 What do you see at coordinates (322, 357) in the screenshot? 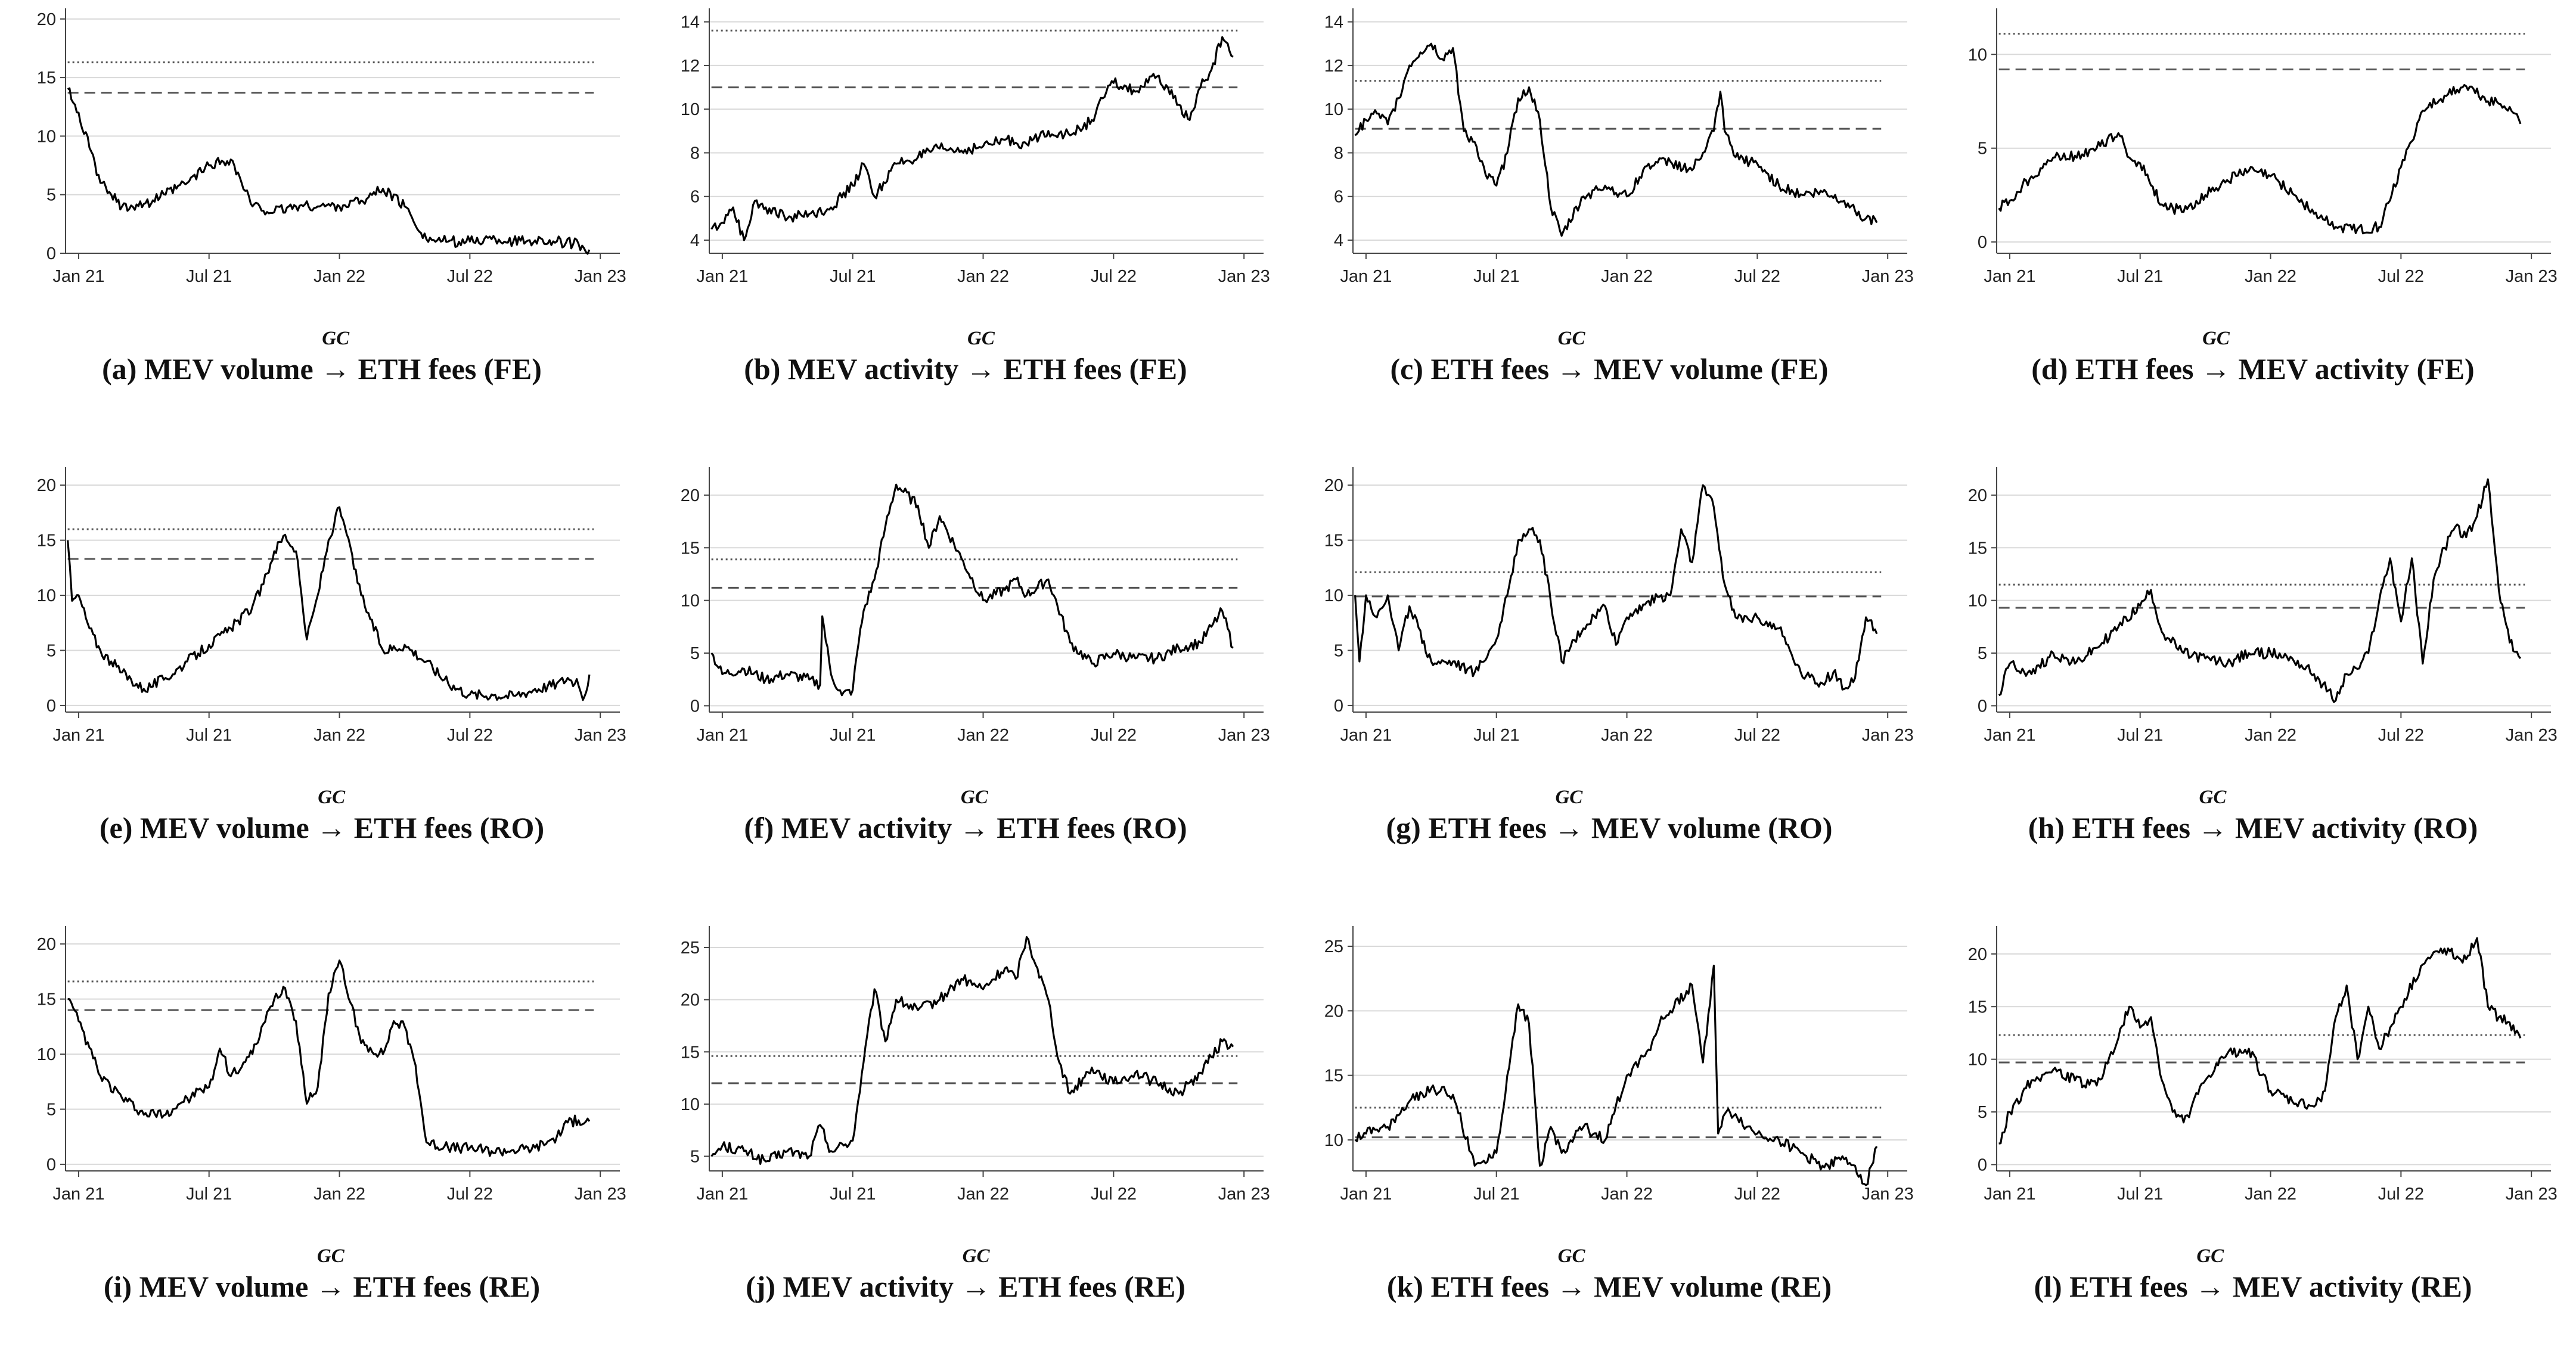
I see `panel-caption: (a) MEV volume GC → ETH fees (FE)` at bounding box center [322, 357].